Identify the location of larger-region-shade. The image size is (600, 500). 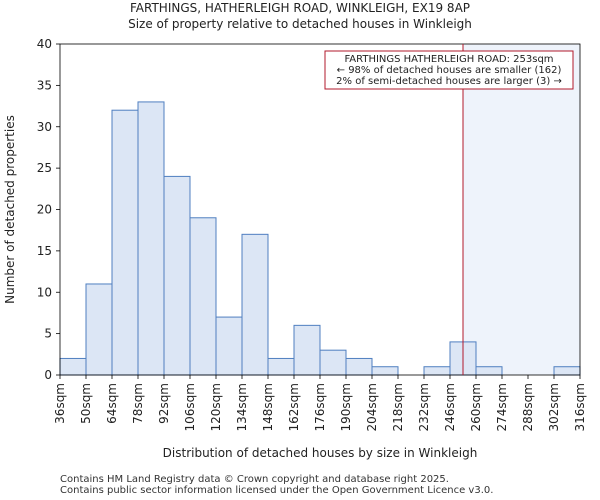
(521, 209).